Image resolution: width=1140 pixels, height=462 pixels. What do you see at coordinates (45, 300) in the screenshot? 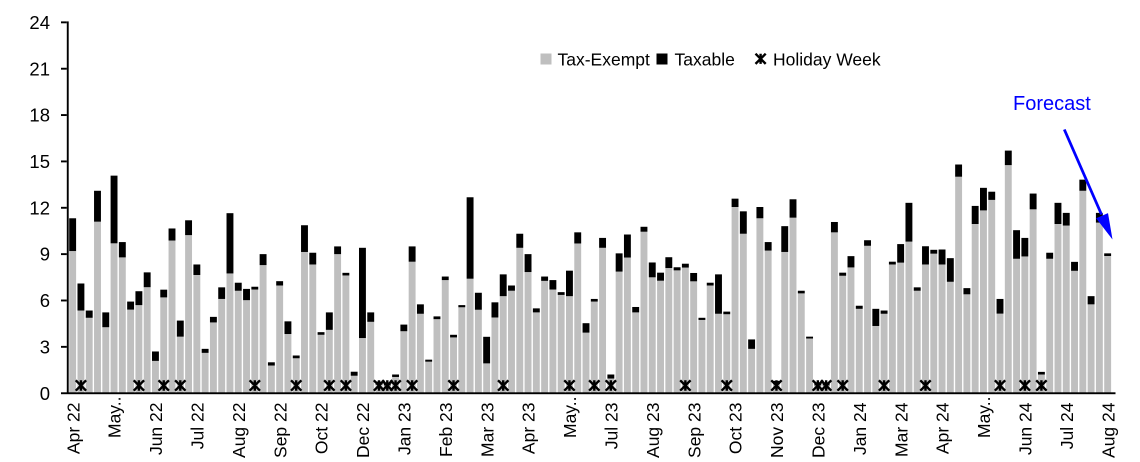
I see `svg-text: 6` at bounding box center [45, 300].